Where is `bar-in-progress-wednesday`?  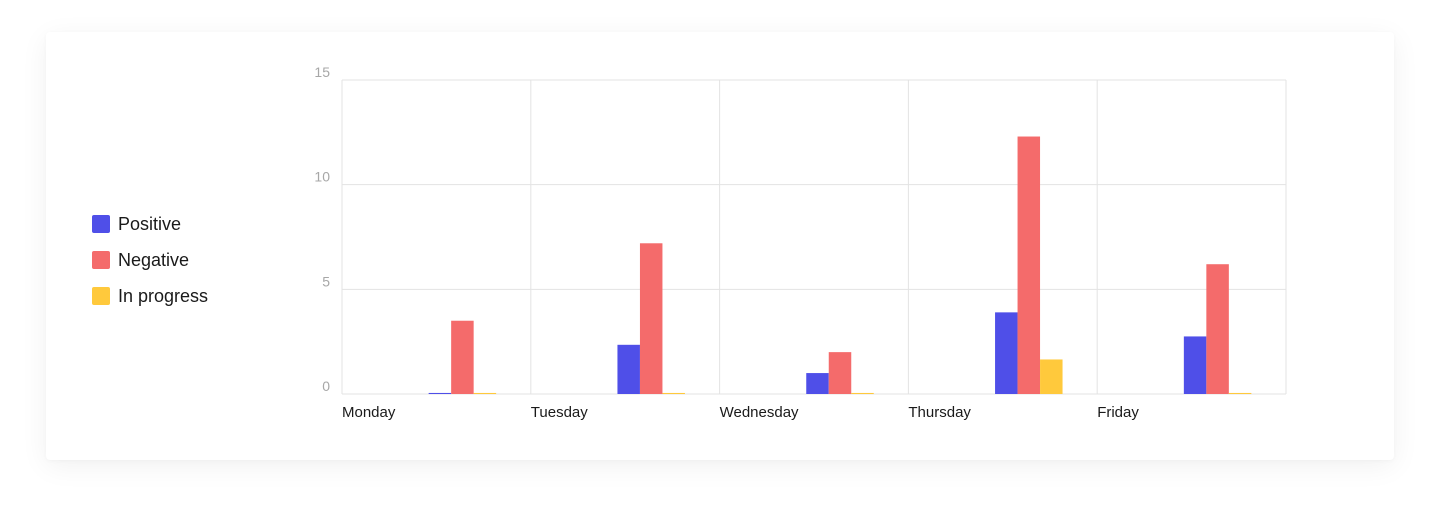 bar-in-progress-wednesday is located at coordinates (862, 393).